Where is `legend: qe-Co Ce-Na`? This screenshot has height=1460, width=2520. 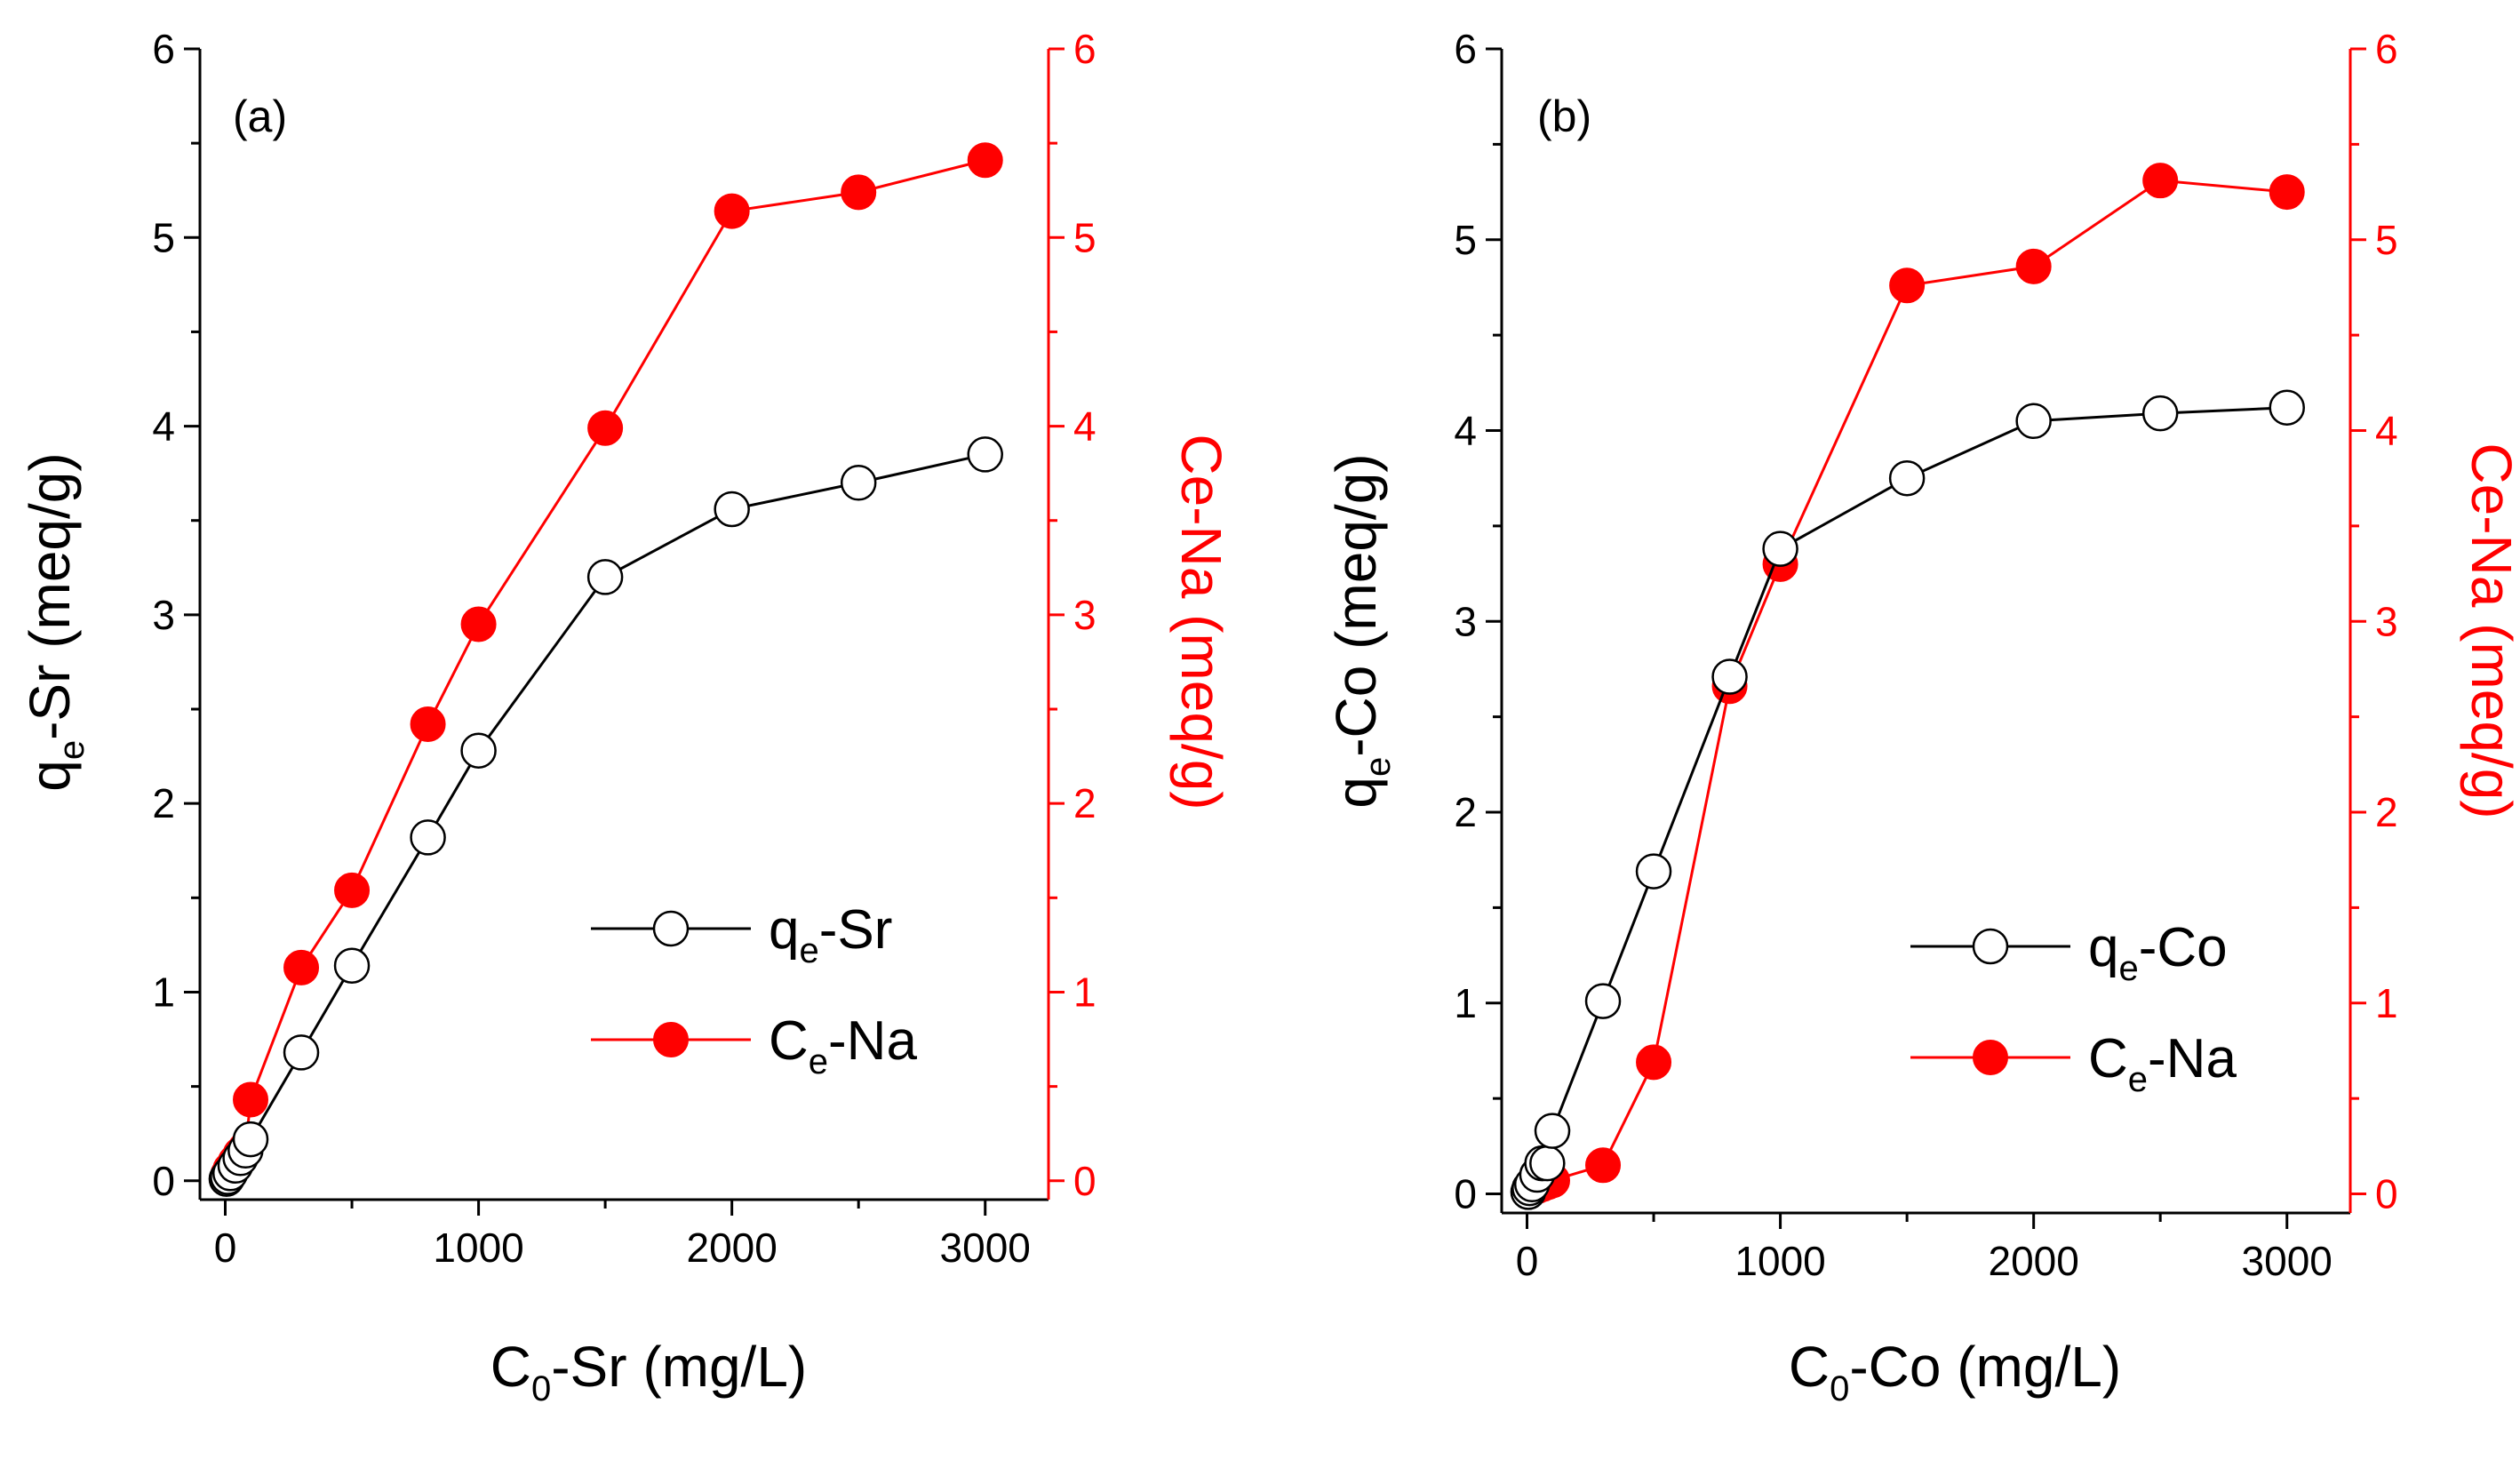
legend: qe-Co Ce-Na is located at coordinates (2073, 1008).